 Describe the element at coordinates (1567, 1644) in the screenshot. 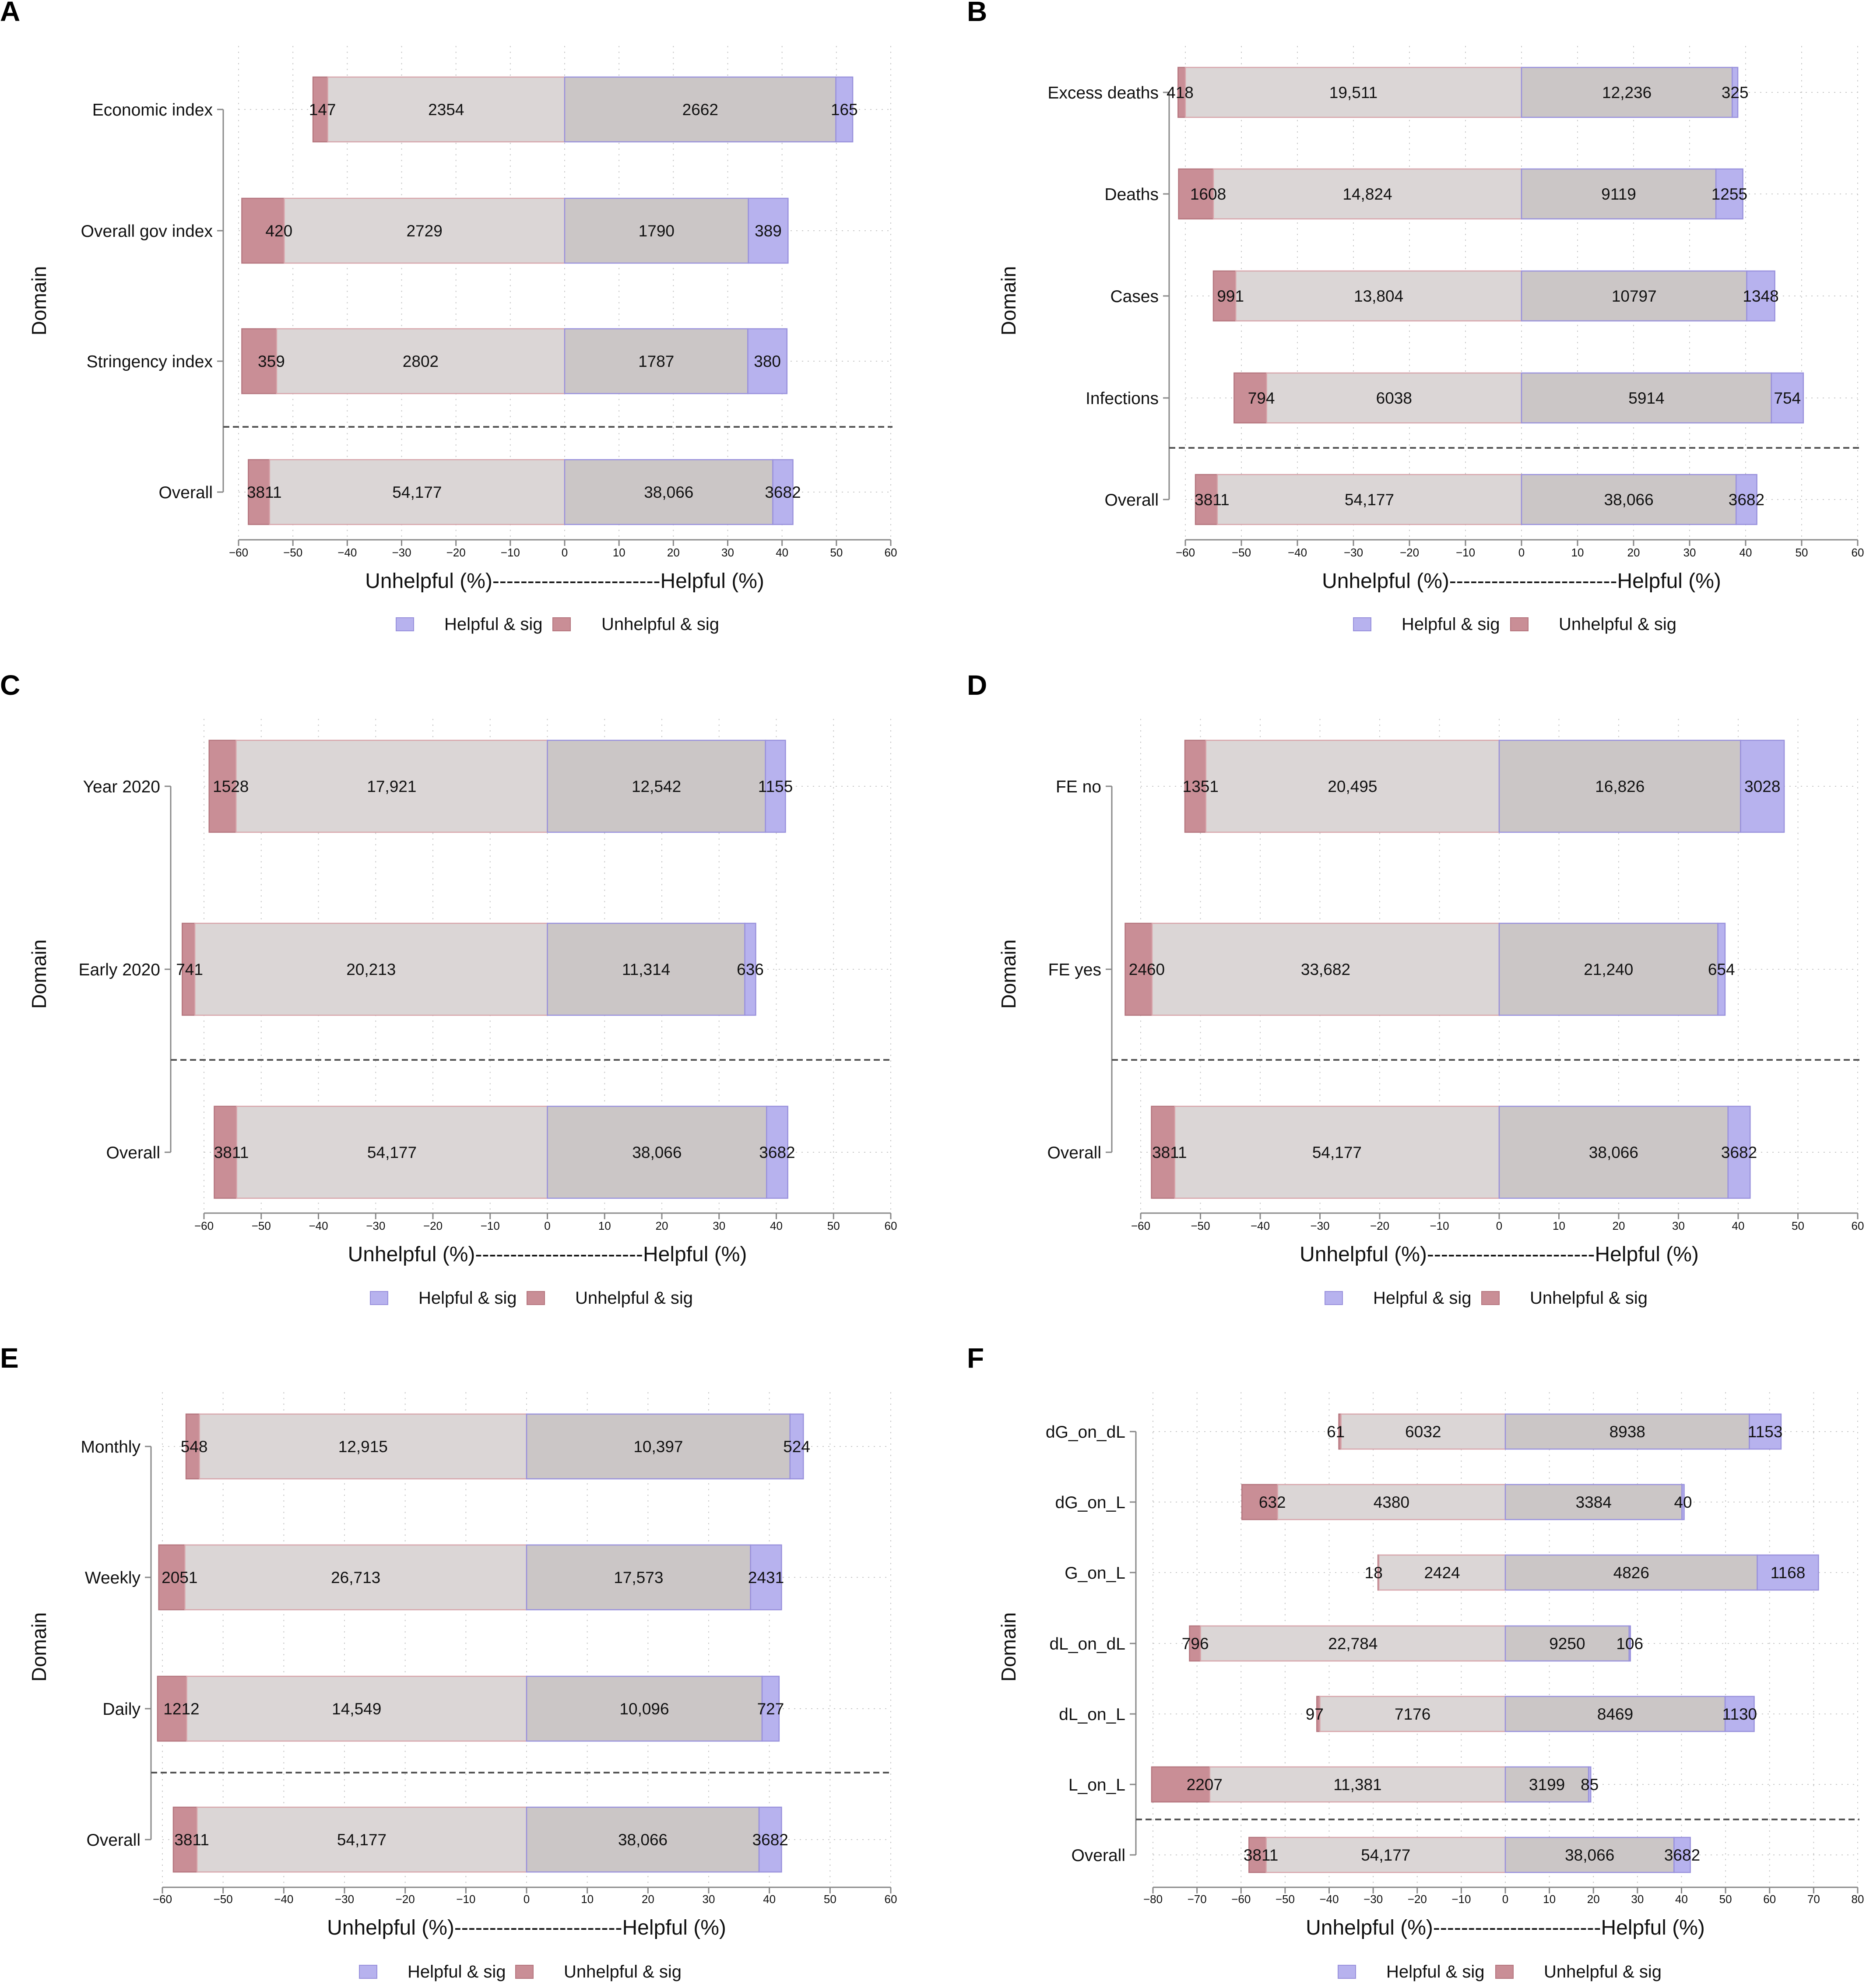

I see `data-label: 9250` at that location.